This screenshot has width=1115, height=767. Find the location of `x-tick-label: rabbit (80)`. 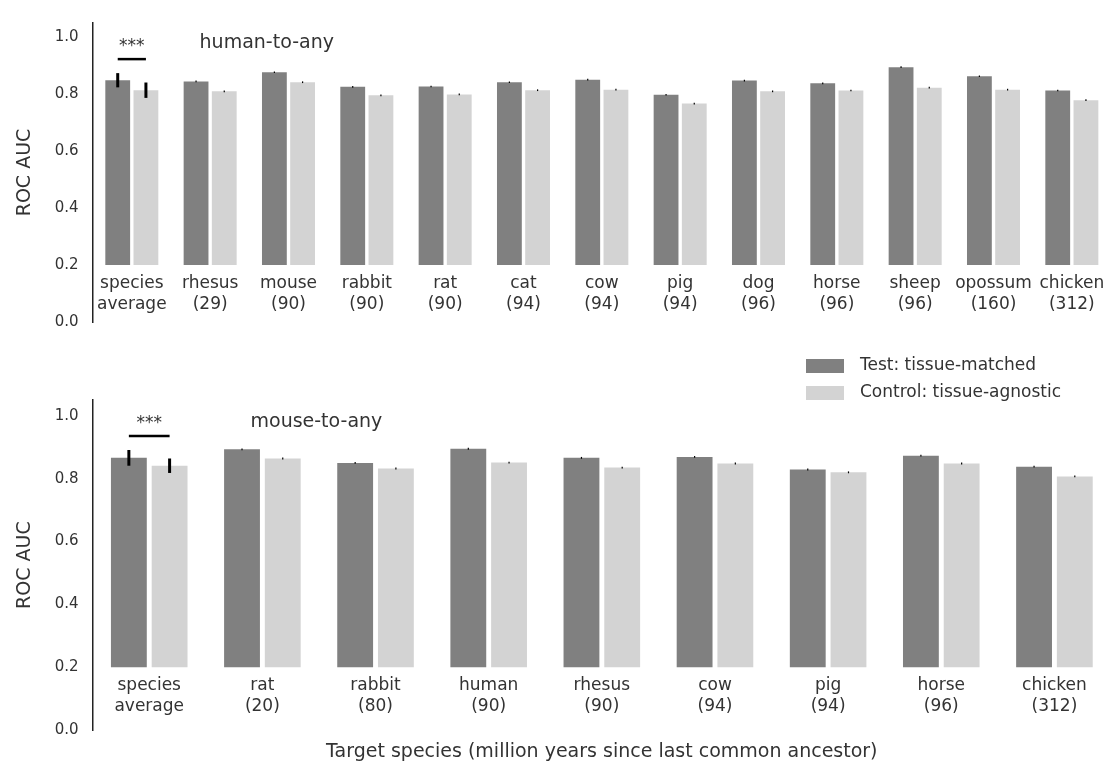

x-tick-label: rabbit (80) is located at coordinates (376, 695).